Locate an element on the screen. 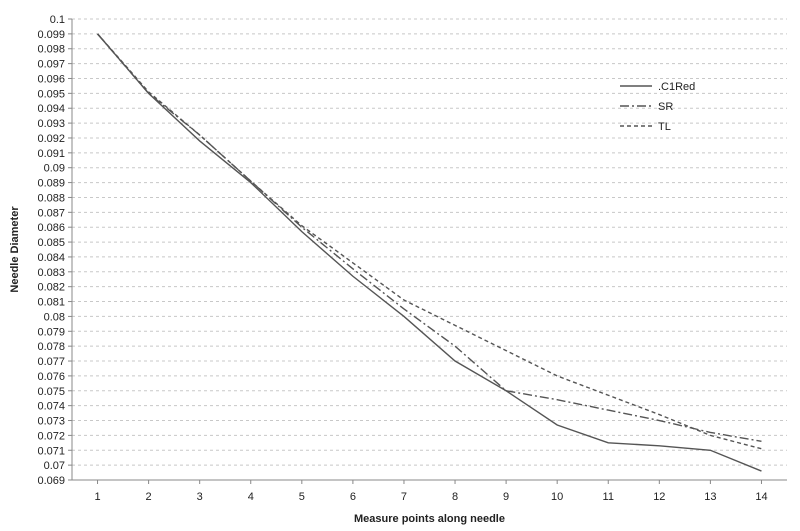  y-tick-label: 0.075 is located at coordinates (51, 392).